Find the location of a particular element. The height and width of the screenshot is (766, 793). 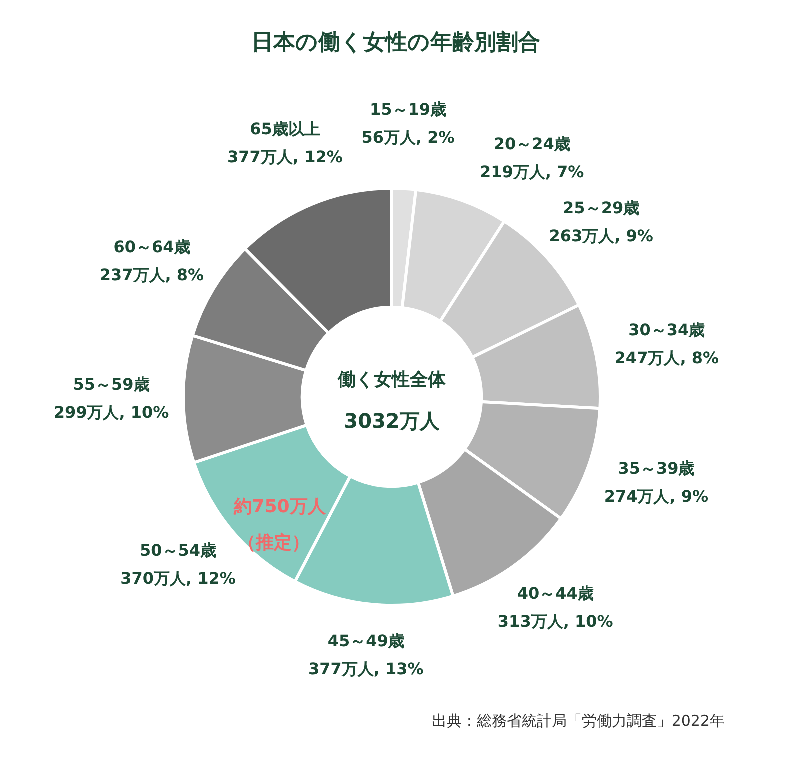

data-label: 313万人, 10% is located at coordinates (556, 621).